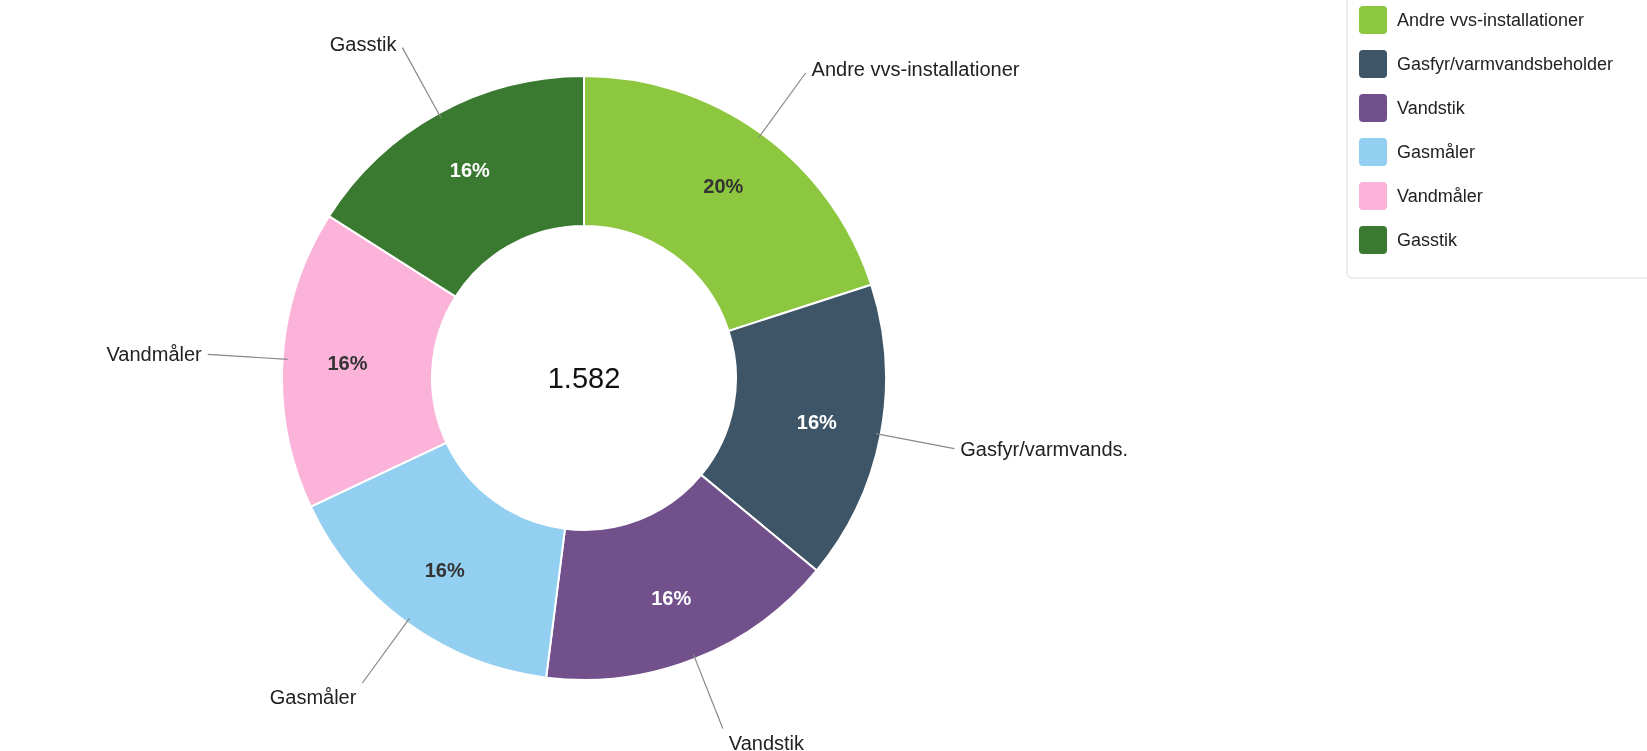  Describe the element at coordinates (363, 43) in the screenshot. I see `text: Gasstik` at that location.